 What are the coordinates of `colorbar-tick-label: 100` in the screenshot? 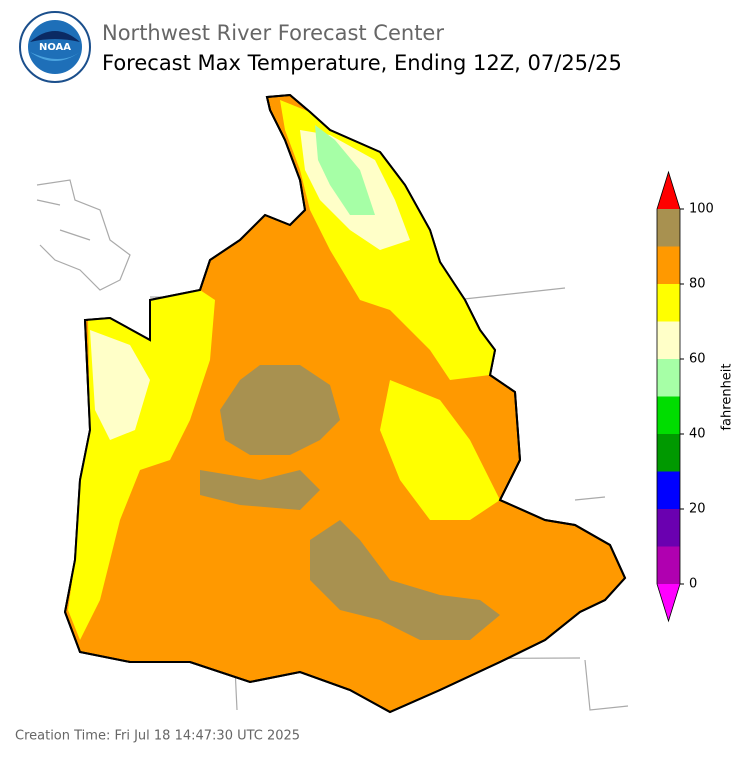 It's located at (701, 209).